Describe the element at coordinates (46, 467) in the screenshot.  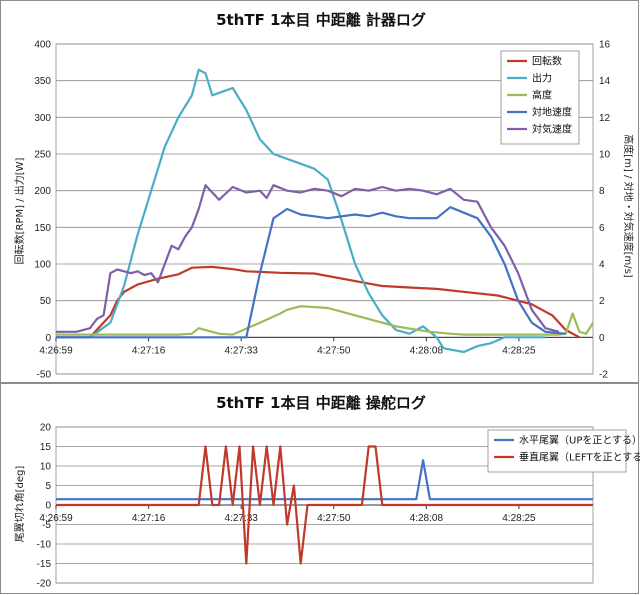
I see `y-tick-label: 10` at that location.